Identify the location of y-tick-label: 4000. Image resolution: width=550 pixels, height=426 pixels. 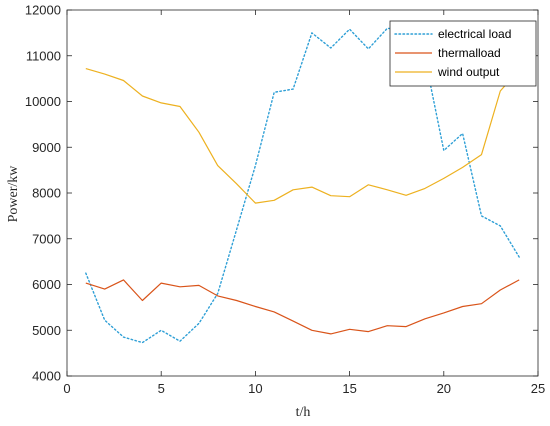
(46, 376).